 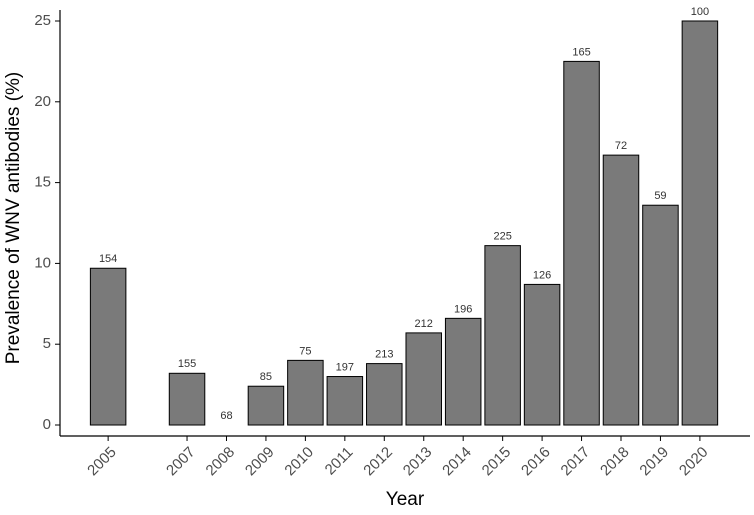 What do you see at coordinates (418, 462) in the screenshot?
I see `x-tick-label: 2013` at bounding box center [418, 462].